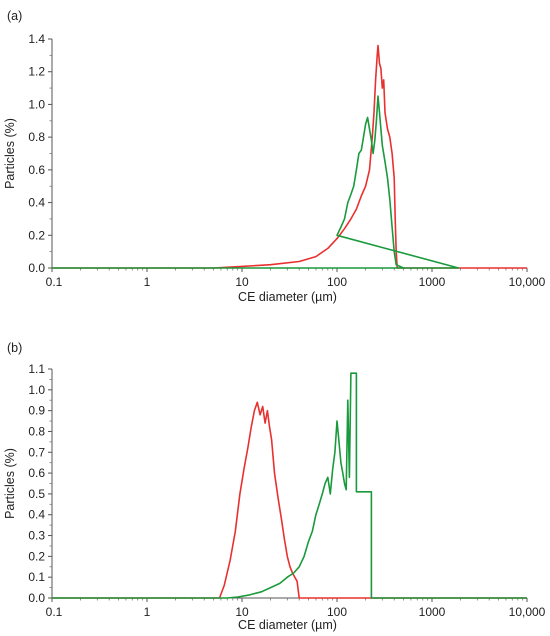 The width and height of the screenshot is (550, 636). Describe the element at coordinates (36, 494) in the screenshot. I see `y-tick-label: 0.5` at that location.